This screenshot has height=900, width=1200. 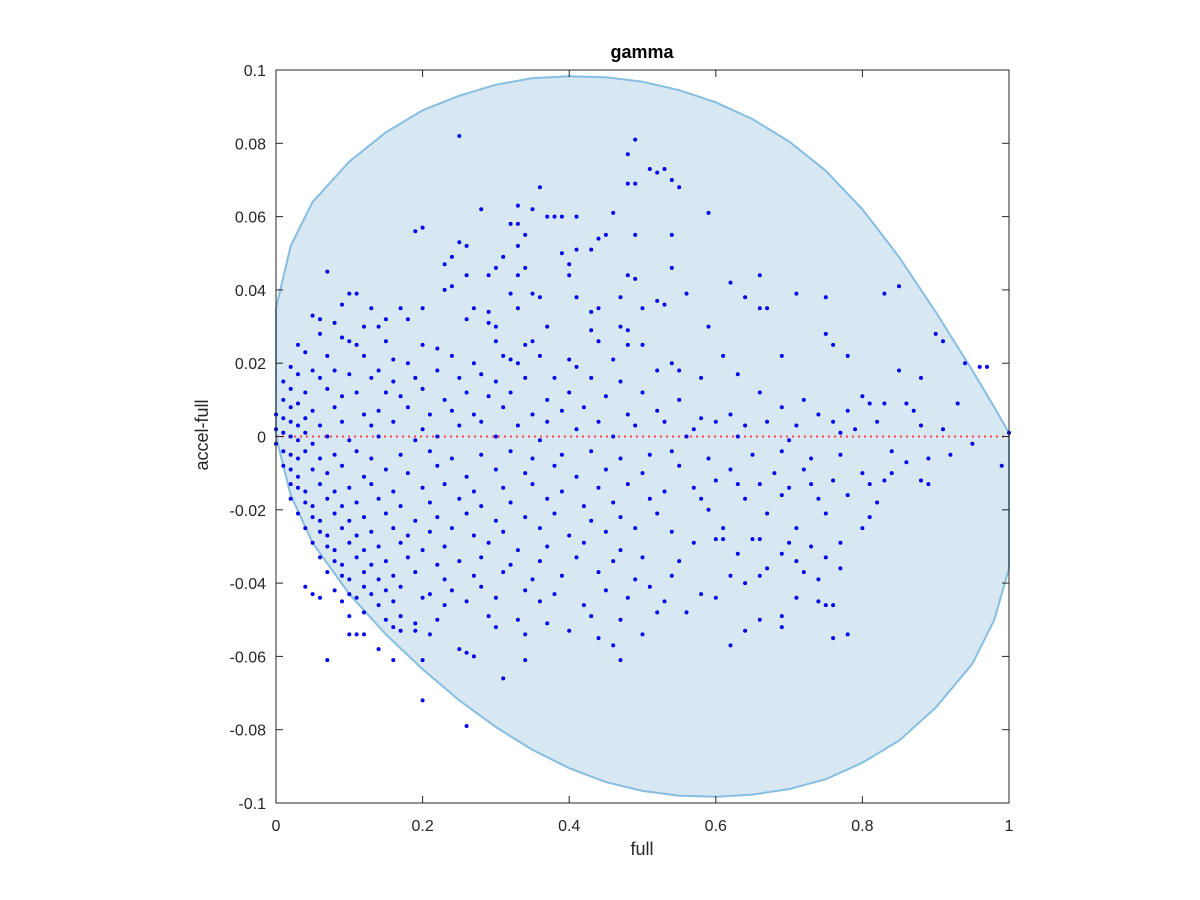 What do you see at coordinates (276, 826) in the screenshot?
I see `x-tick-label: 0` at bounding box center [276, 826].